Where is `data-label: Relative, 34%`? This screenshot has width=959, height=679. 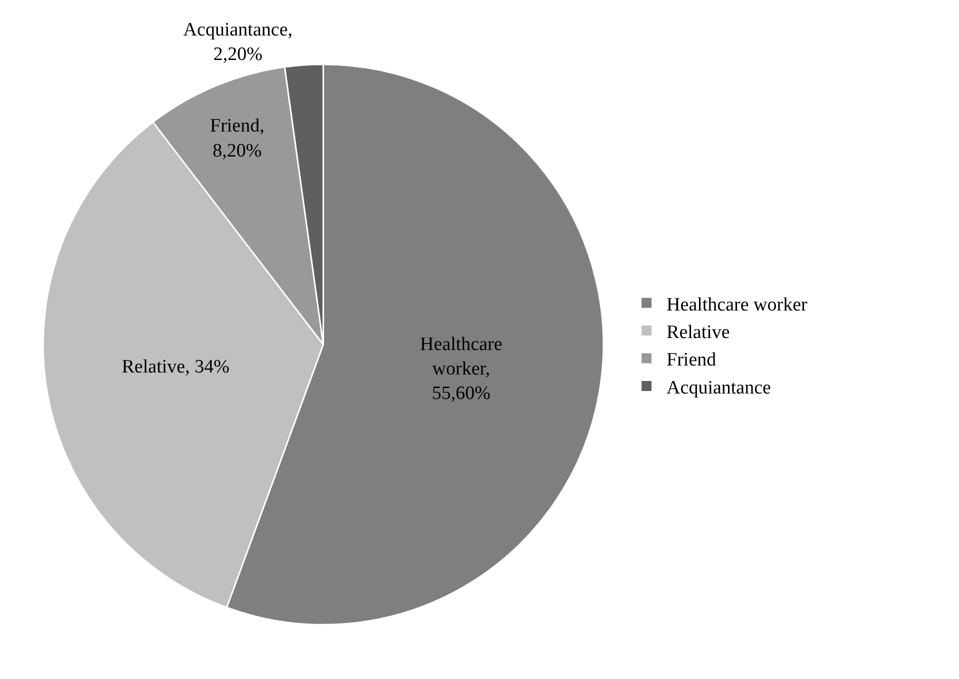 data-label: Relative, 34% is located at coordinates (176, 367).